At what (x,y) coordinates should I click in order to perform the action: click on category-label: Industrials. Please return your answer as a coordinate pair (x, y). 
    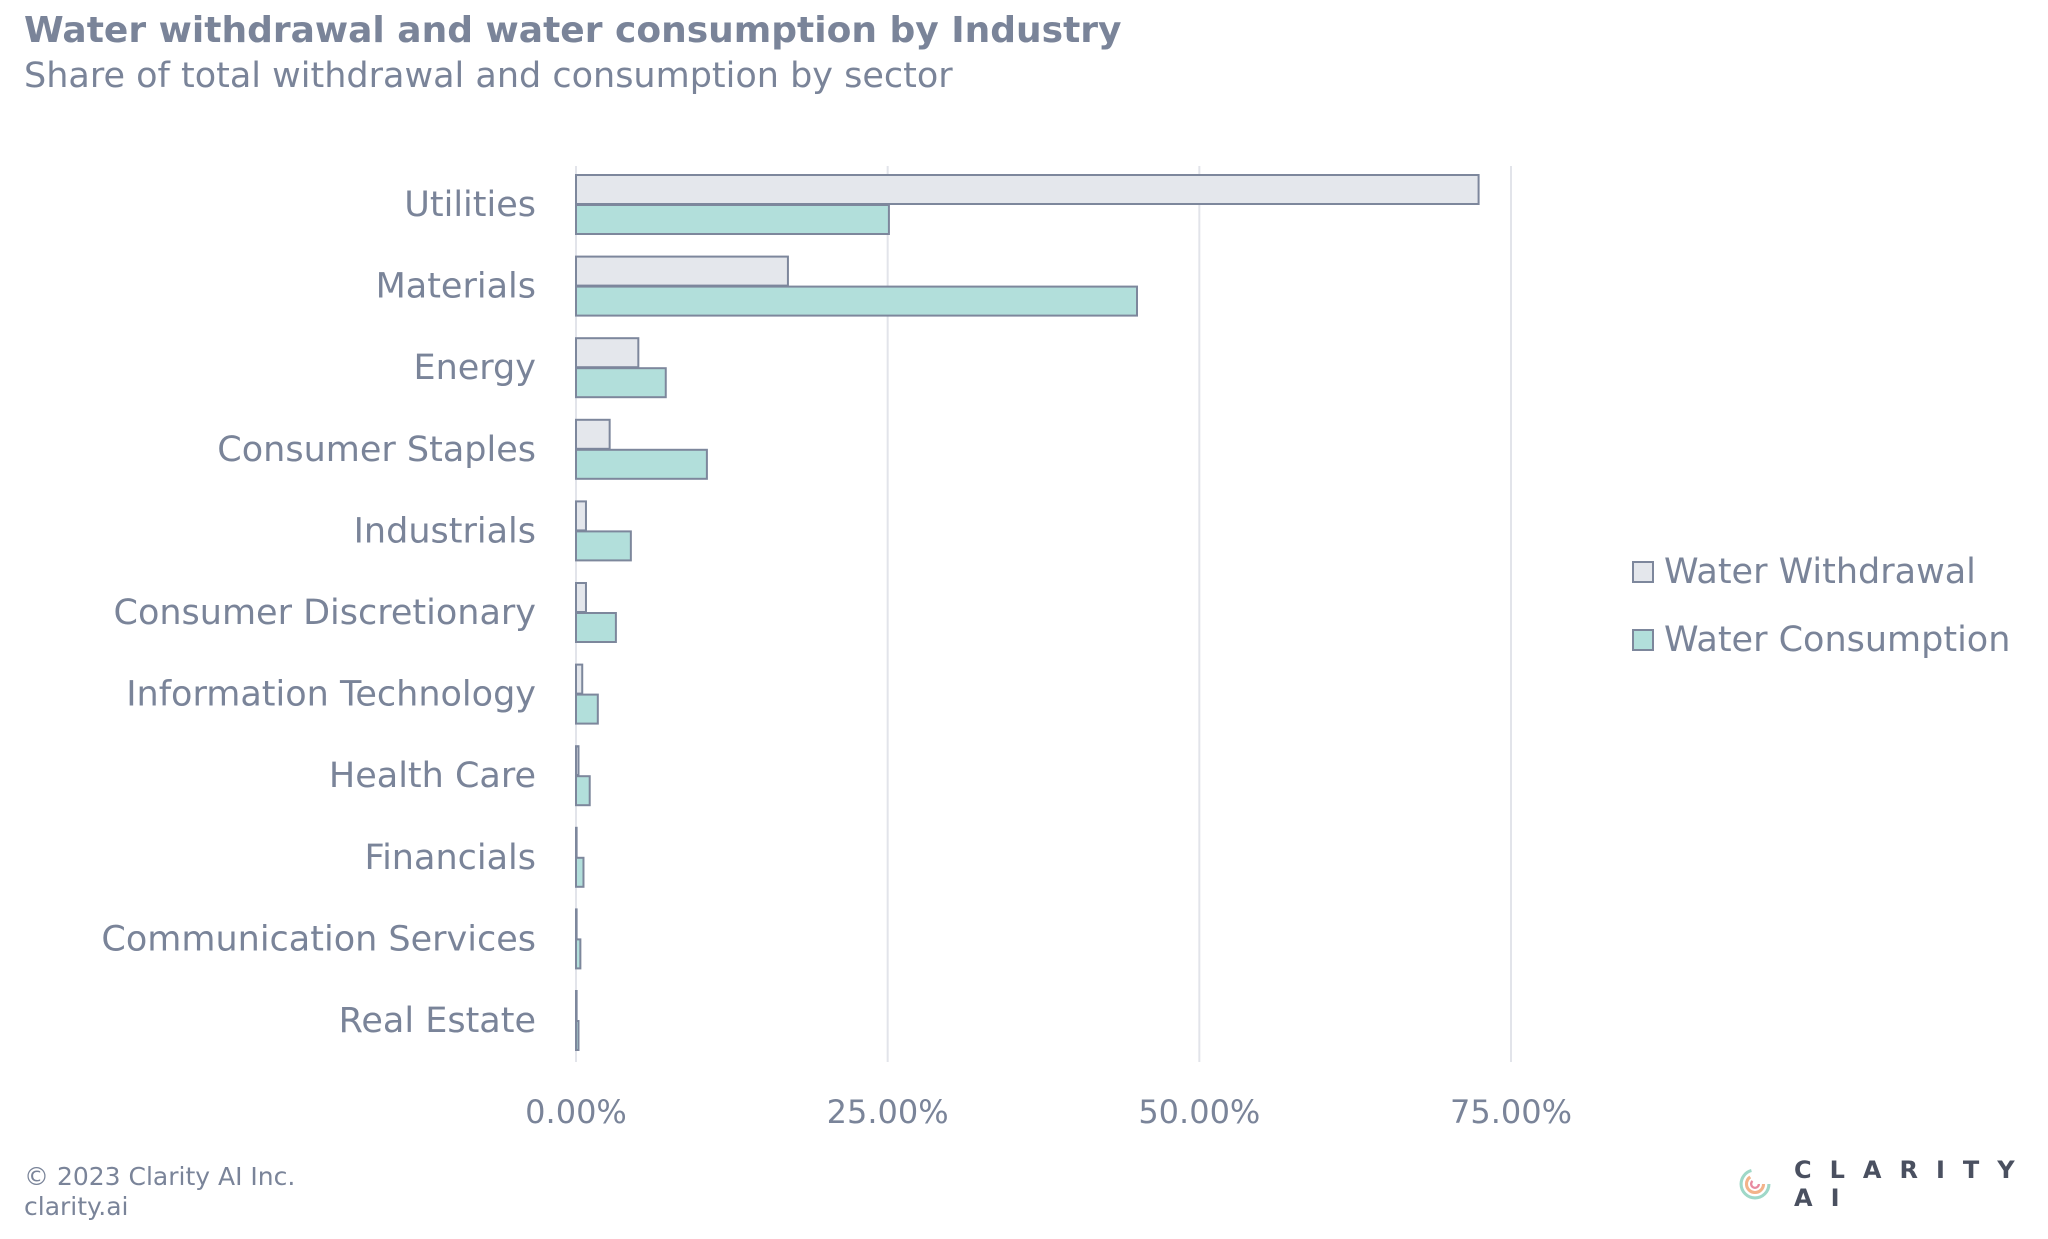
    Looking at the image, I should click on (445, 531).